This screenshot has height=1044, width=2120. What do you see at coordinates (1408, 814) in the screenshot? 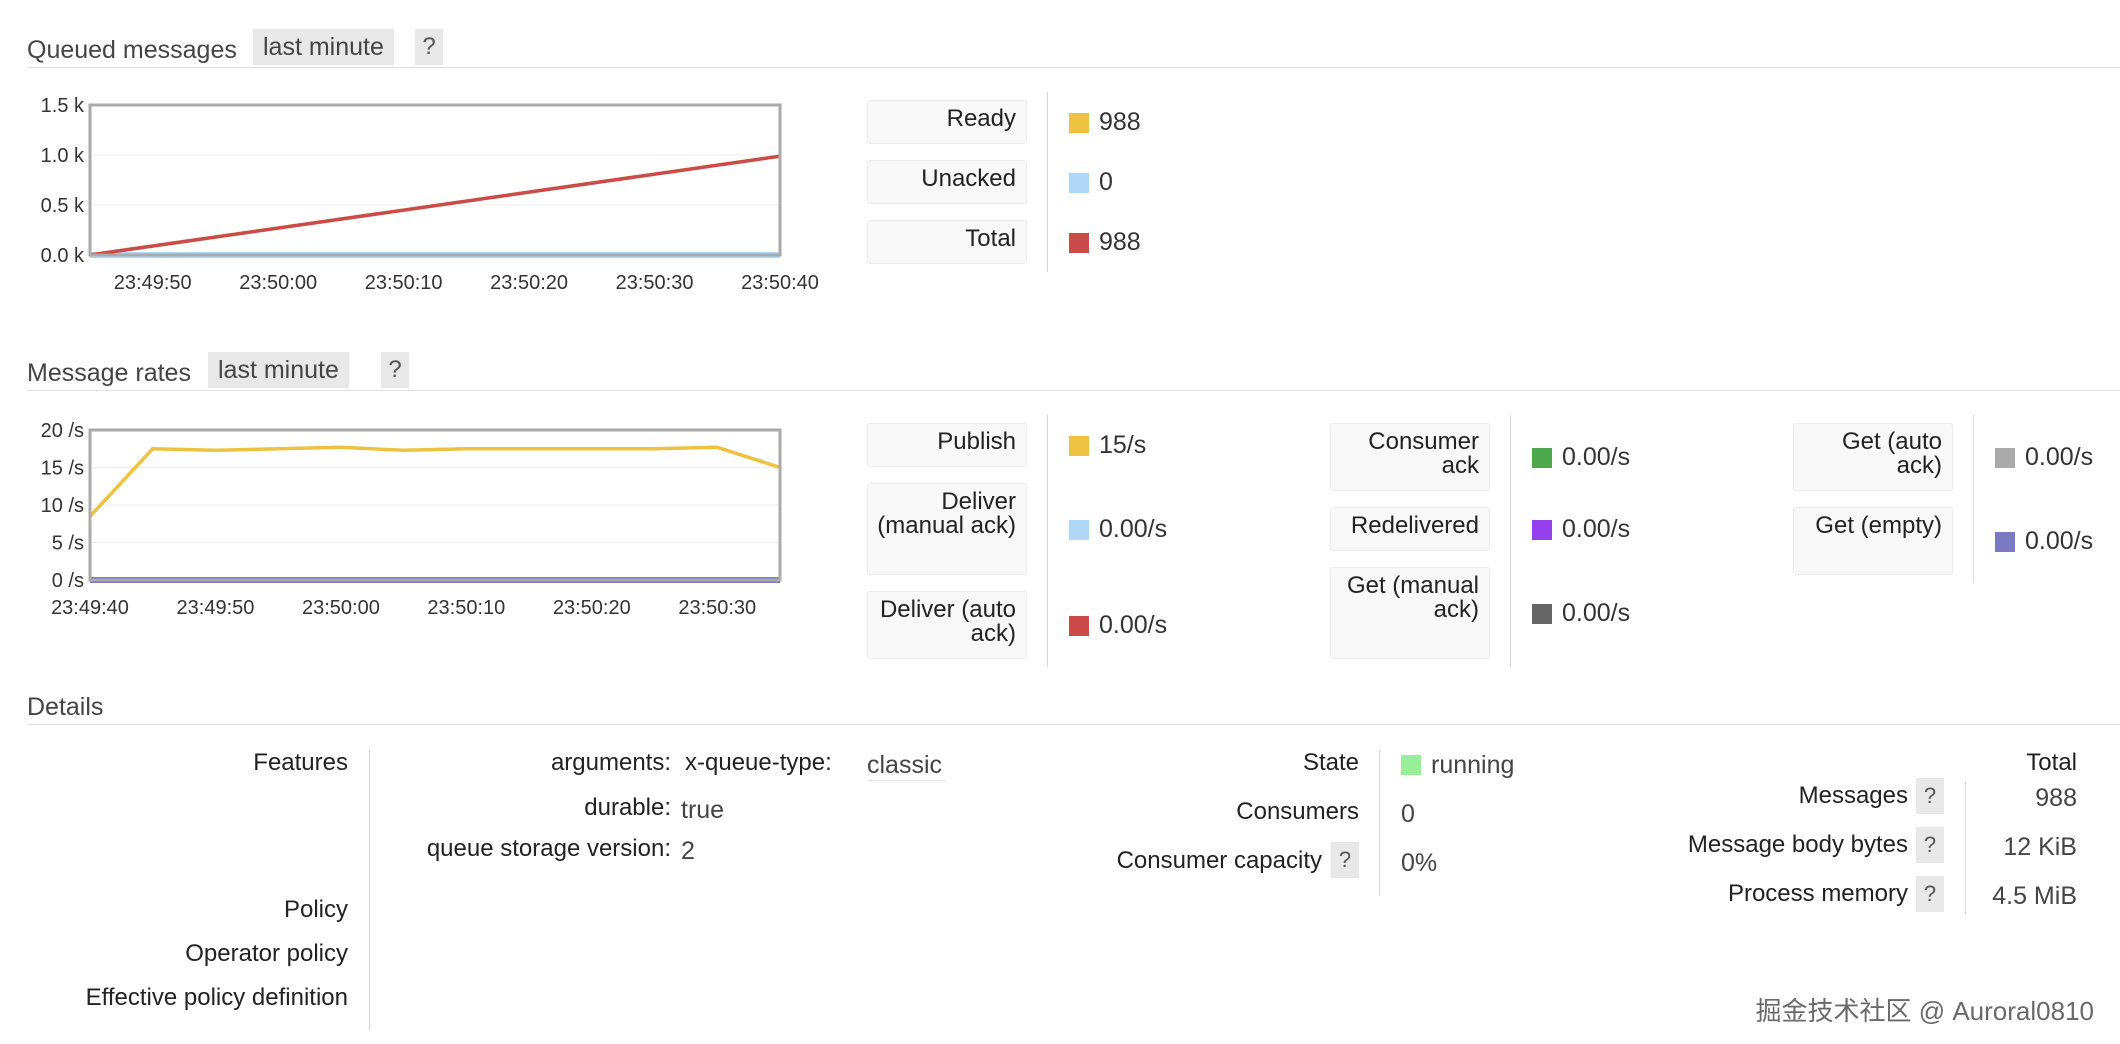
I see `value-consumers: 0` at bounding box center [1408, 814].